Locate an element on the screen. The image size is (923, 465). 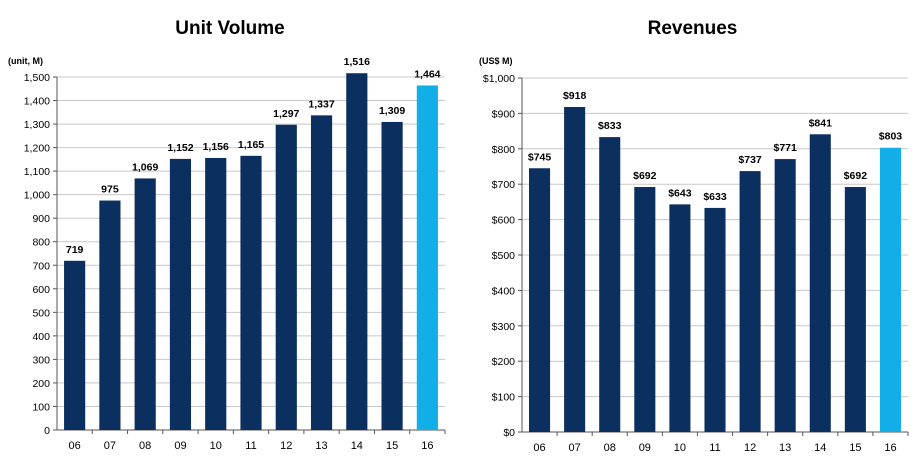
y-tick-label: $900 is located at coordinates (504, 114).